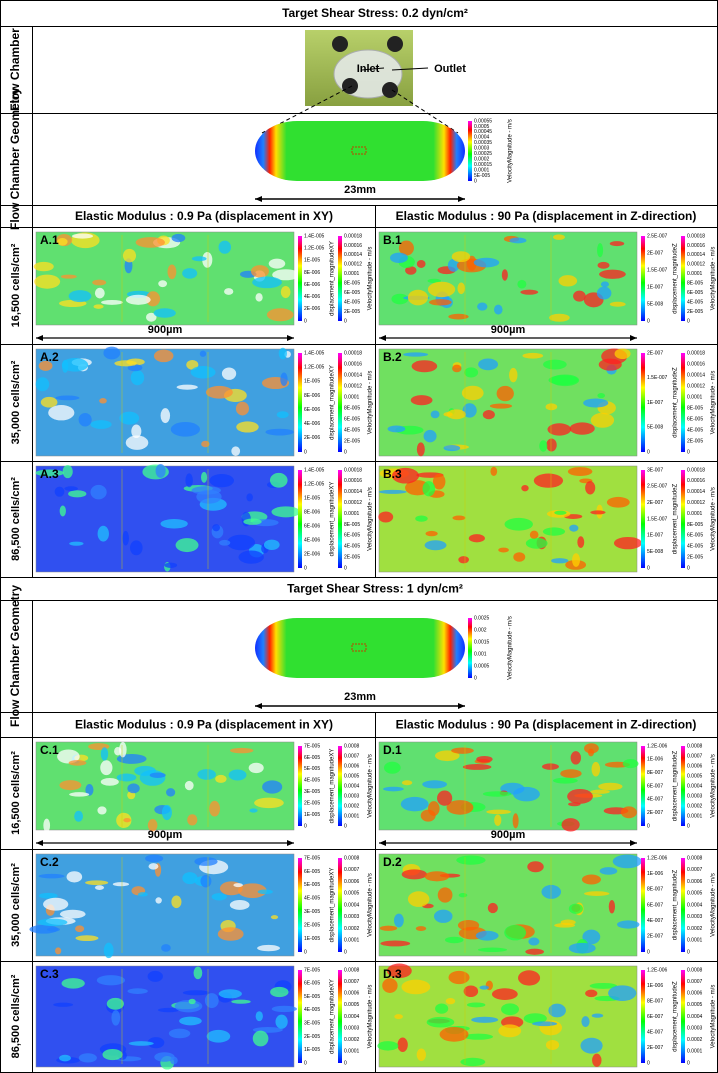 This screenshot has height=1073, width=718. What do you see at coordinates (696, 481) in the screenshot?
I see `colorbar-tick-label: 0.00016` at bounding box center [696, 481].